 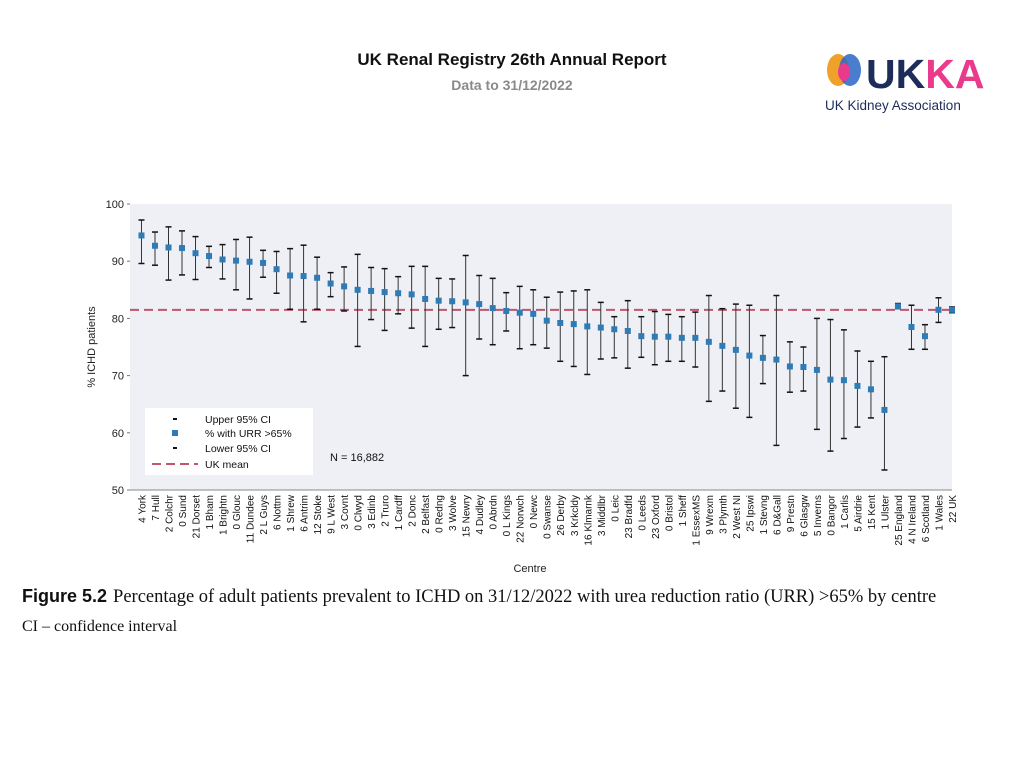 I want to click on legend-lower-label: Lower 95% CI, so click(x=238, y=449).